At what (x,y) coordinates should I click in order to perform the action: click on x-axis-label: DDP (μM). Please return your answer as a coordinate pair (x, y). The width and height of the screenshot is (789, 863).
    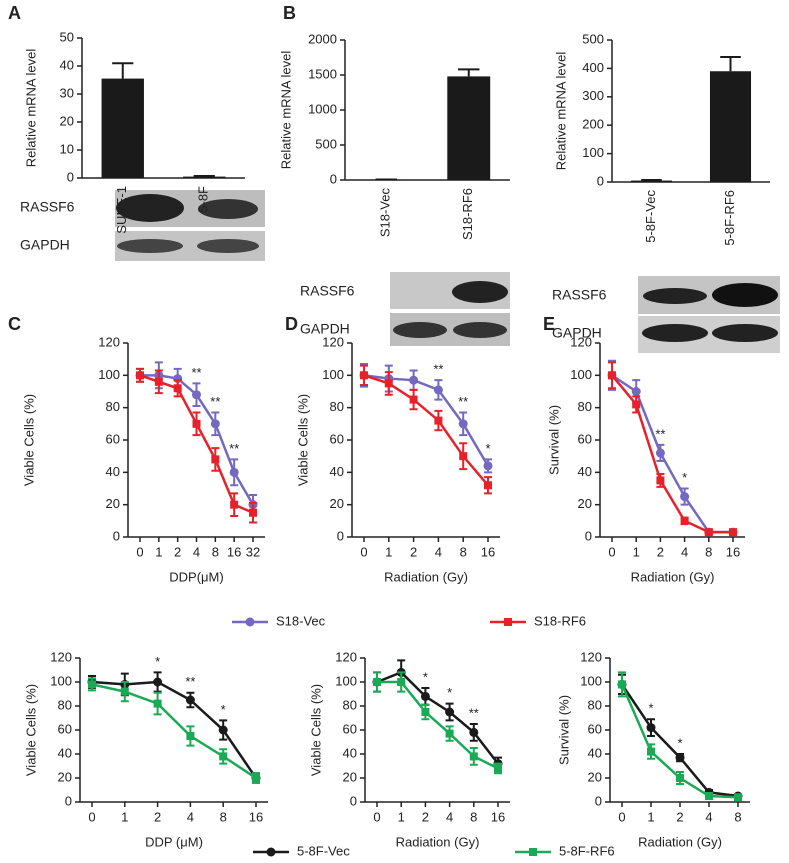
    Looking at the image, I should click on (174, 841).